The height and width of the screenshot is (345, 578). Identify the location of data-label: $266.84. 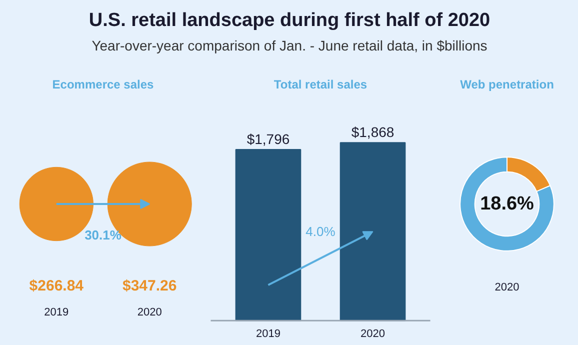
(56, 286).